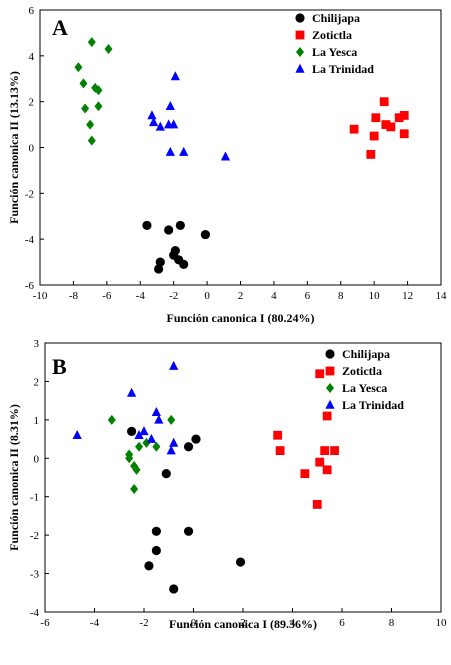 This screenshot has width=451, height=665. Describe the element at coordinates (37, 344) in the screenshot. I see `y-tick-label: 3` at that location.